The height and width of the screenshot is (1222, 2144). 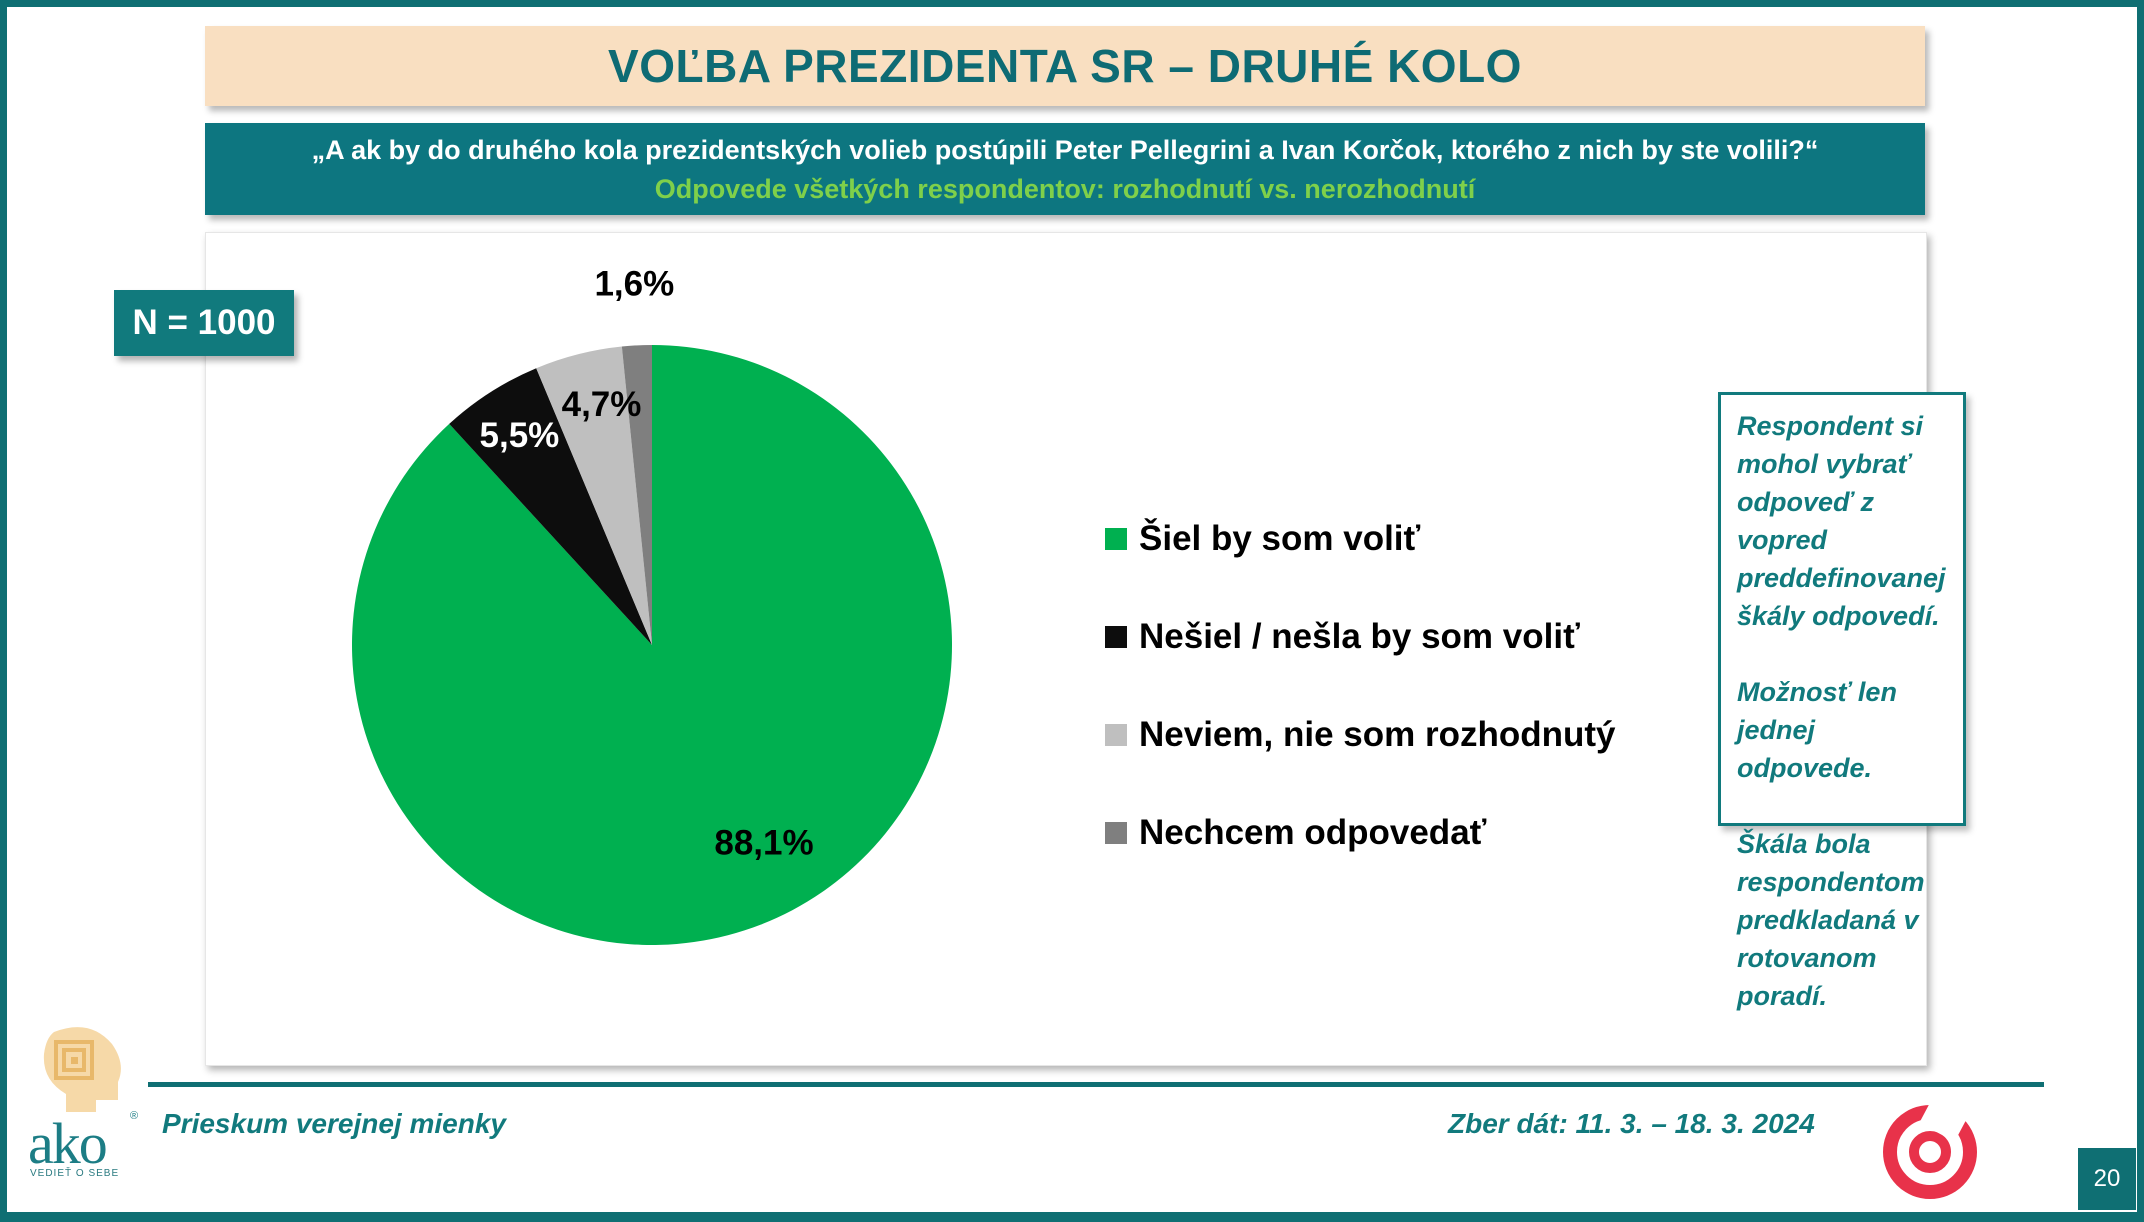 I want to click on footer-collection-dates: Zber dát: 11. 3. – 18. 3. 2024, so click(x=1631, y=1123).